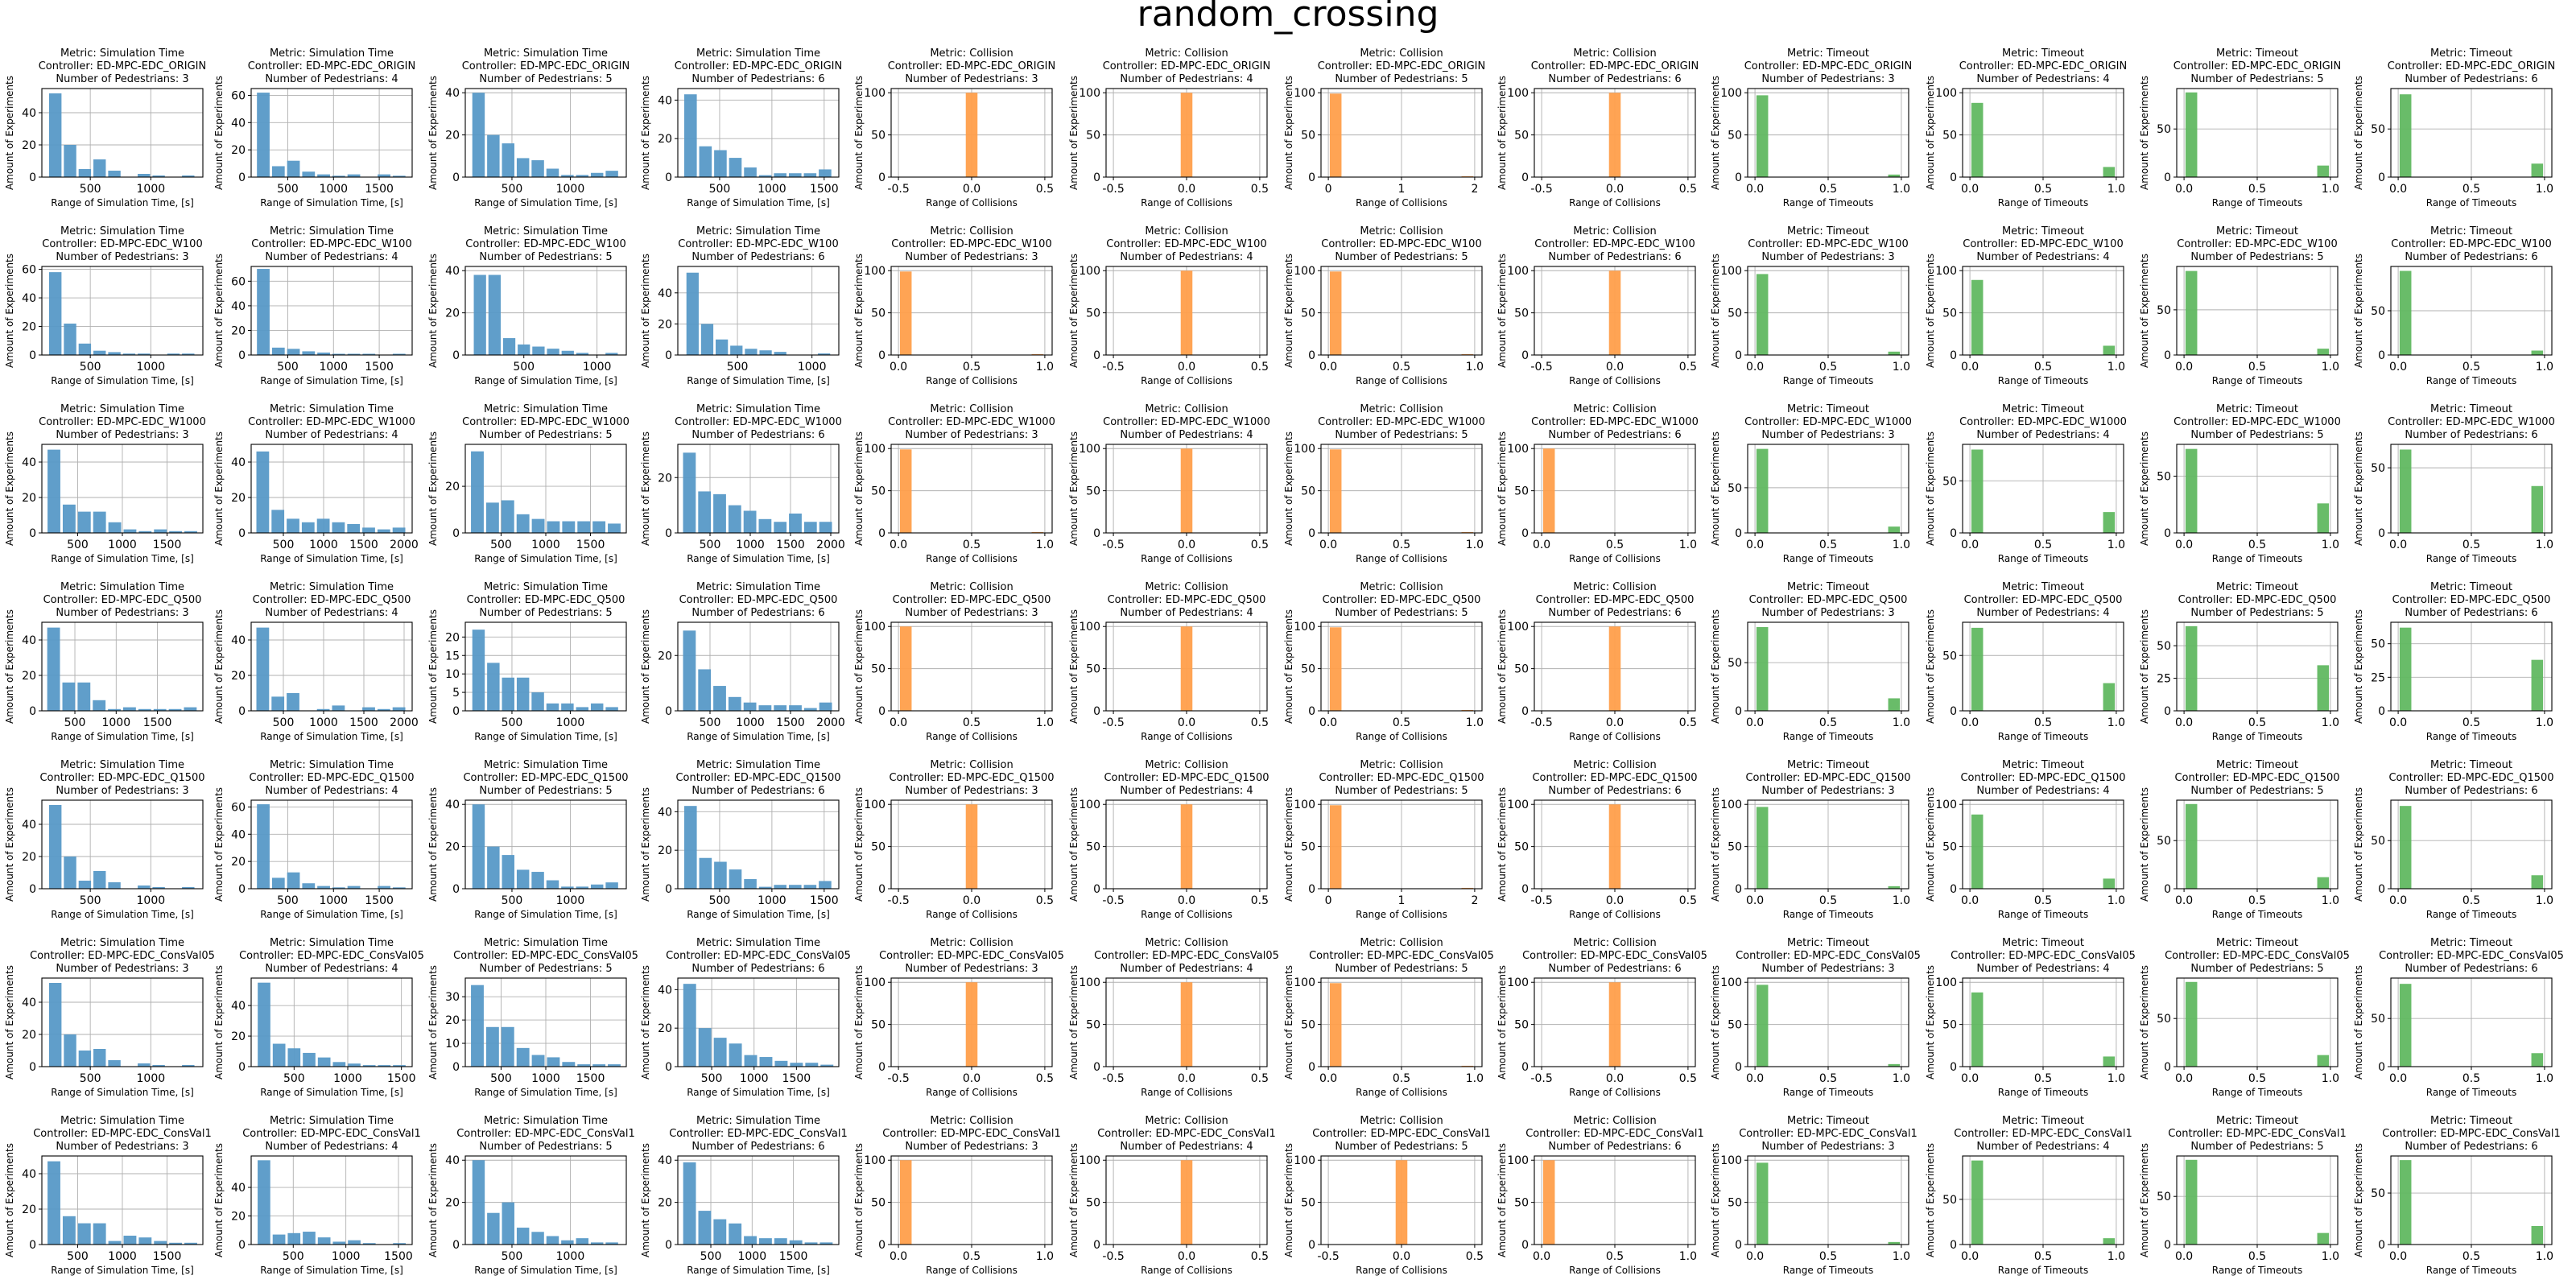  What do you see at coordinates (1308, 1025) in the screenshot?
I see `y-tick-label: 50` at bounding box center [1308, 1025].